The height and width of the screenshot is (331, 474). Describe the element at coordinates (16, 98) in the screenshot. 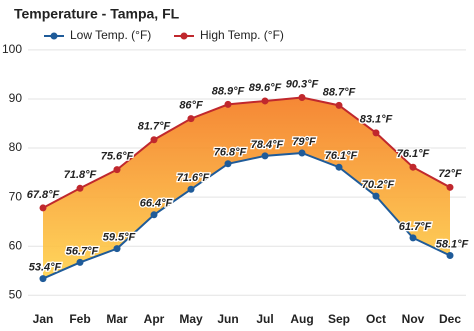

I see `y-tick-label: 90` at that location.